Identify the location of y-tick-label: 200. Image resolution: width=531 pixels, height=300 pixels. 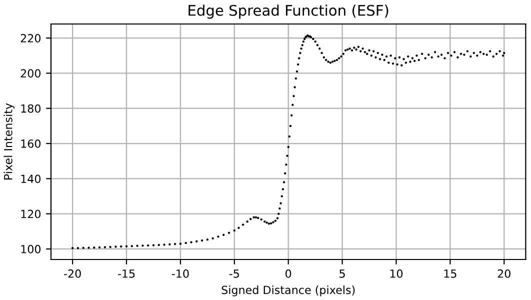
(30, 73).